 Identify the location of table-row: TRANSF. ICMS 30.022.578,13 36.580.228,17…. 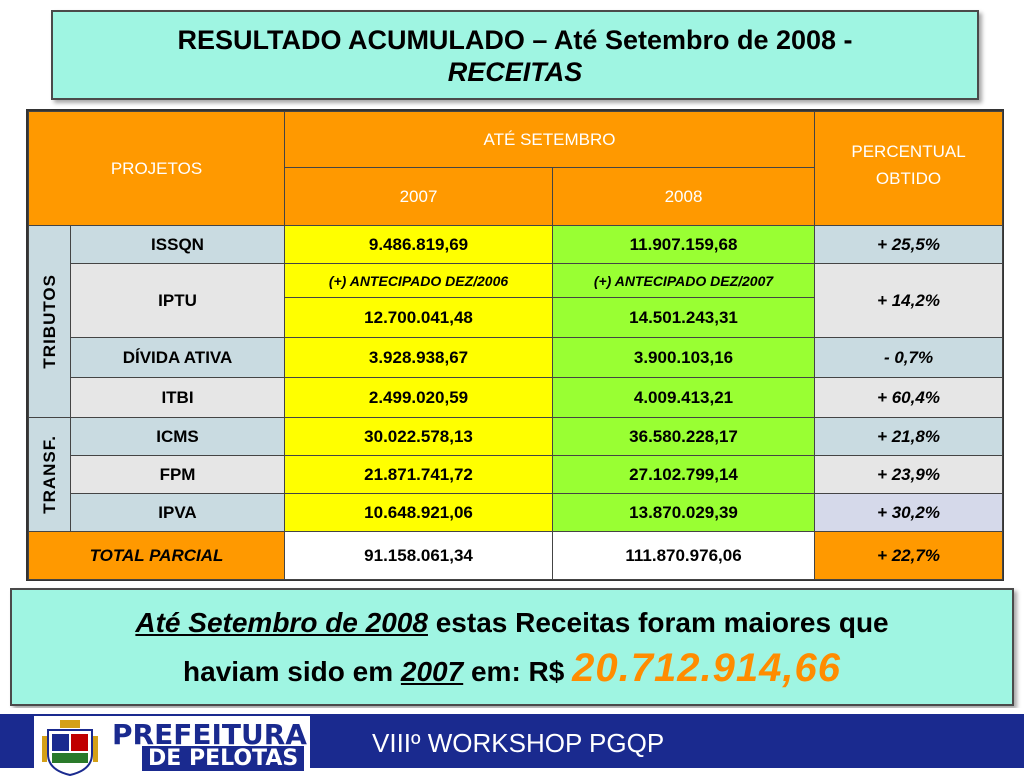
(516, 474).